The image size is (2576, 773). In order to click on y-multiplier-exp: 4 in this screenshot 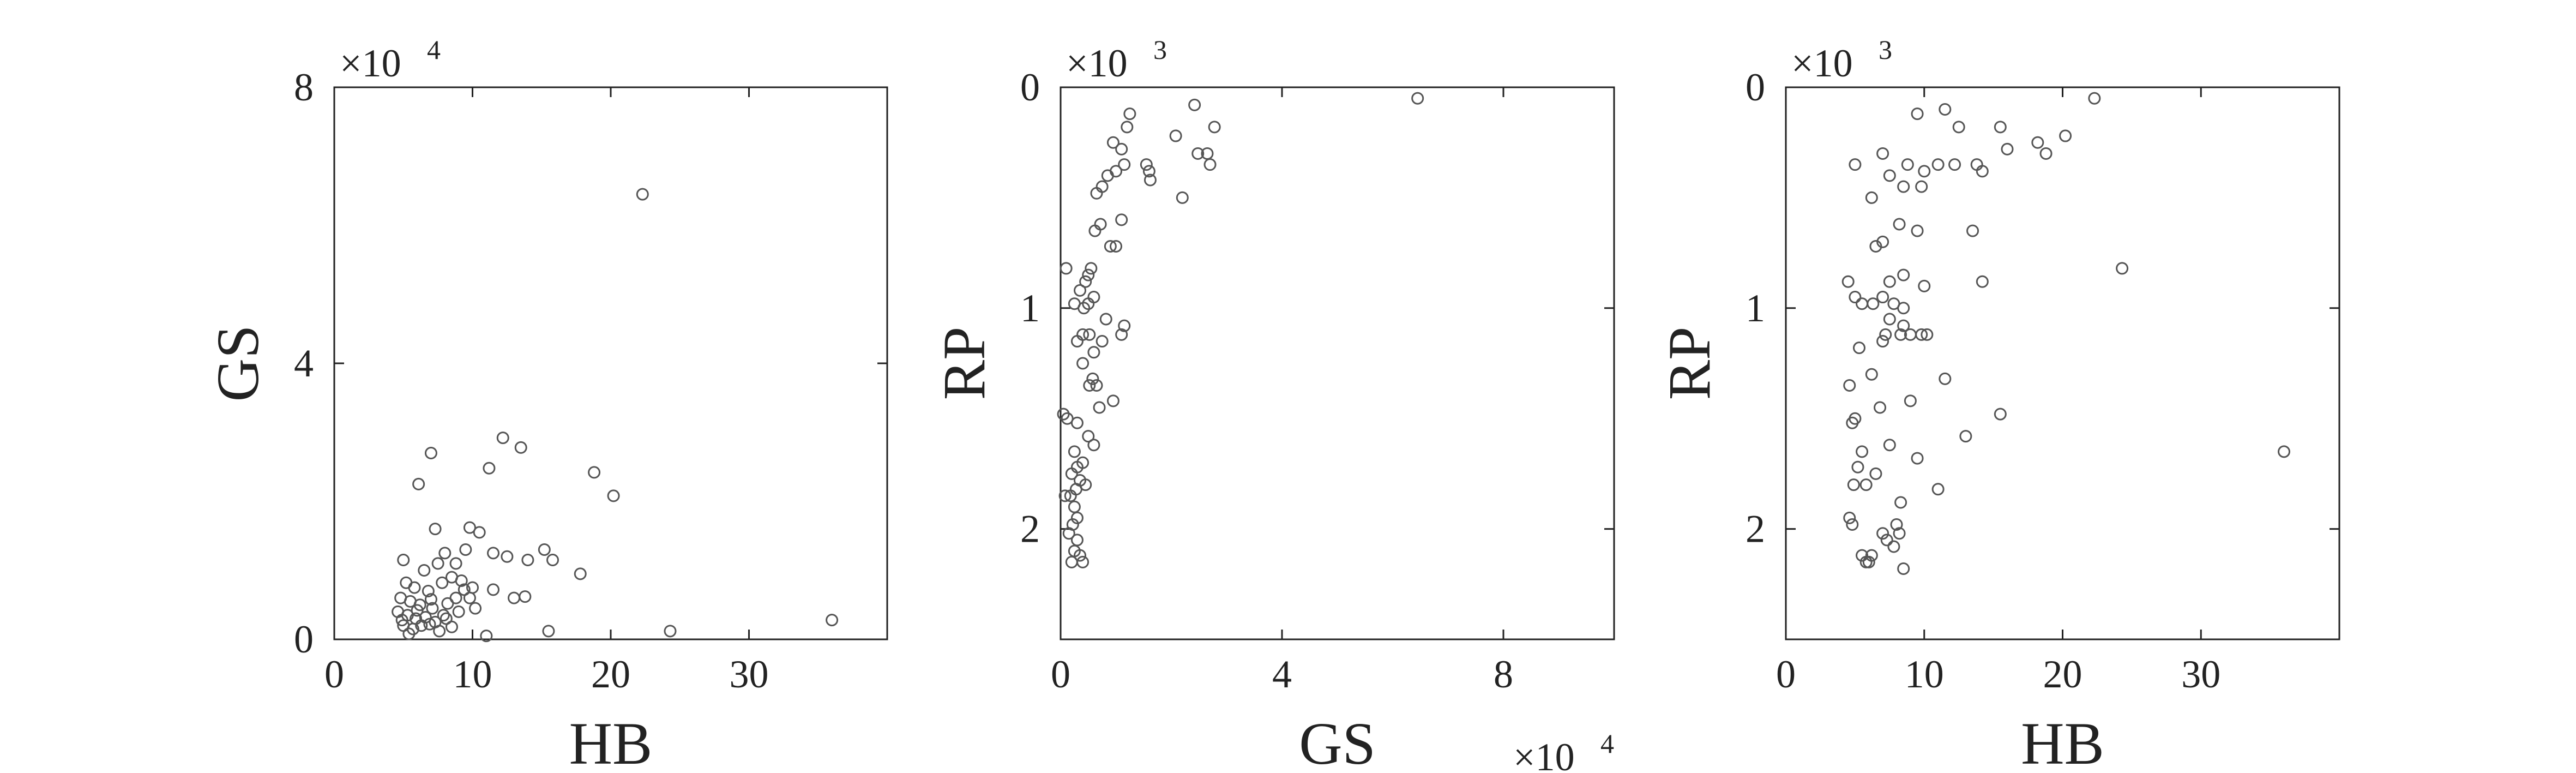, I will do `click(434, 49)`.